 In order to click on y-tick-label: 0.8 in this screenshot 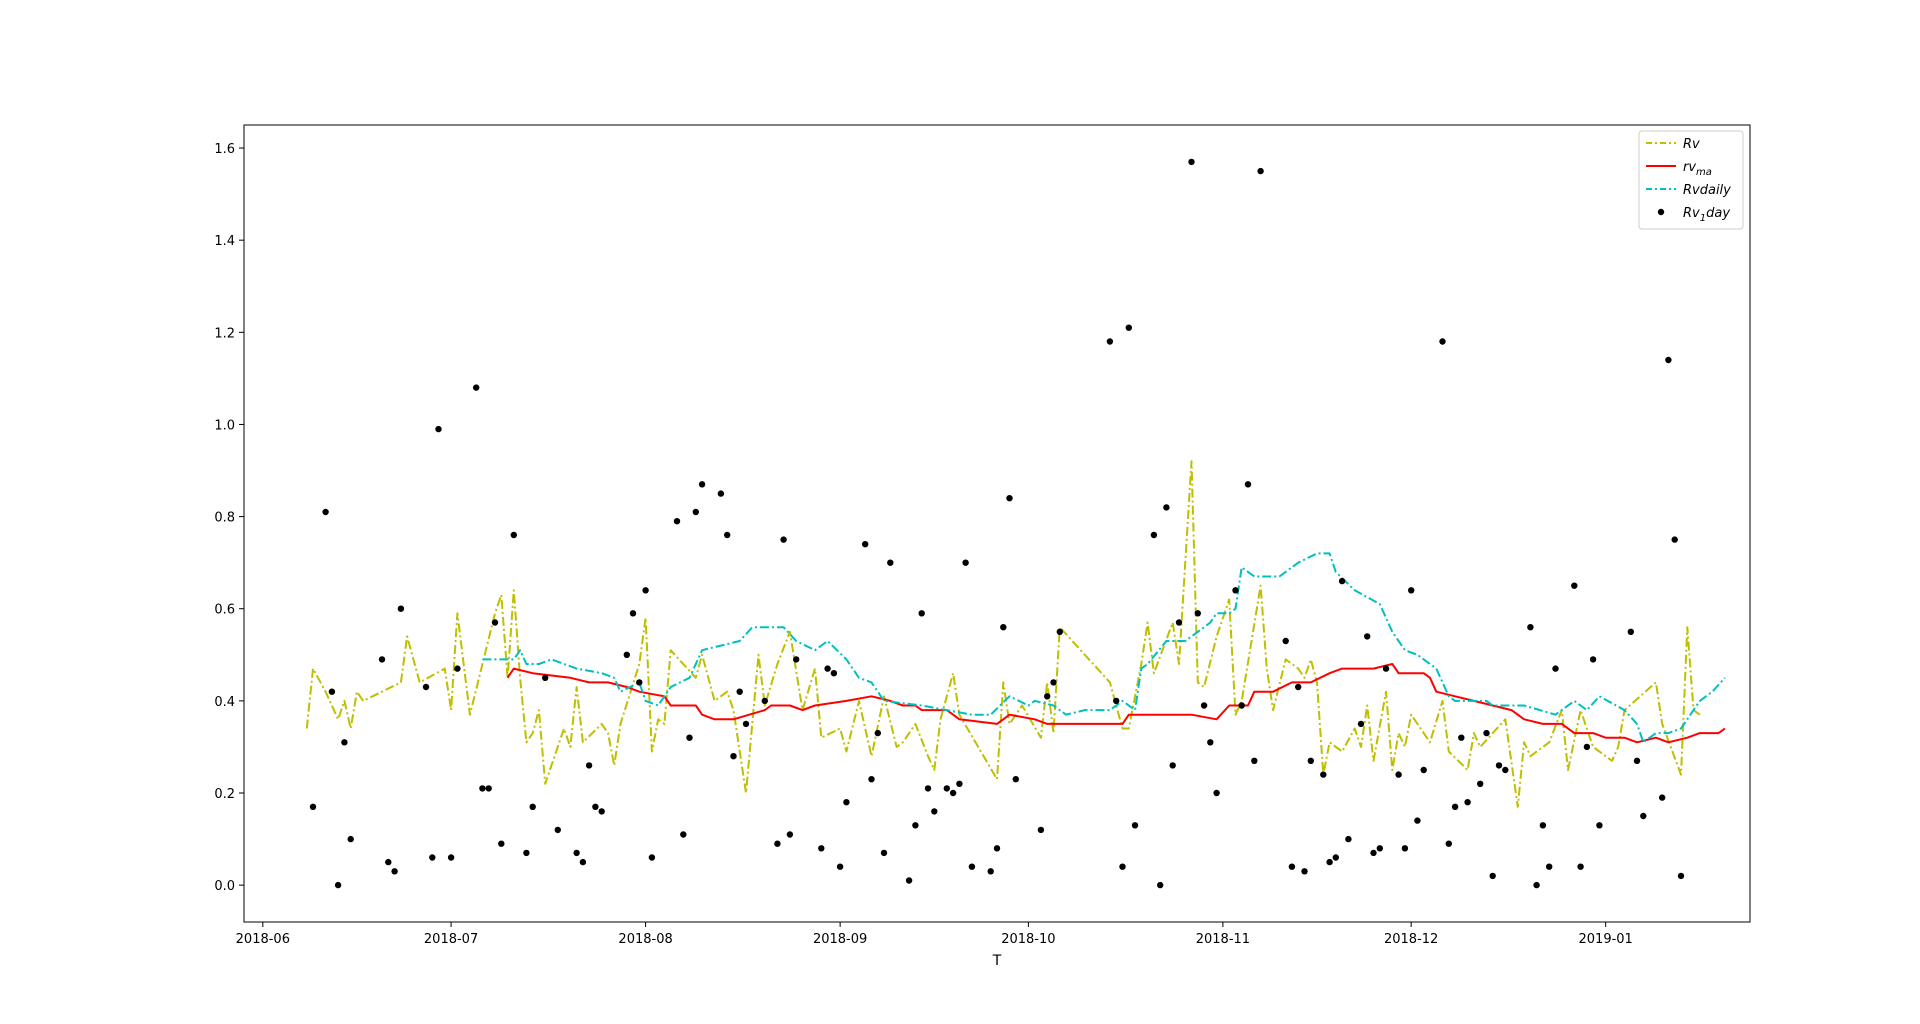, I will do `click(224, 518)`.